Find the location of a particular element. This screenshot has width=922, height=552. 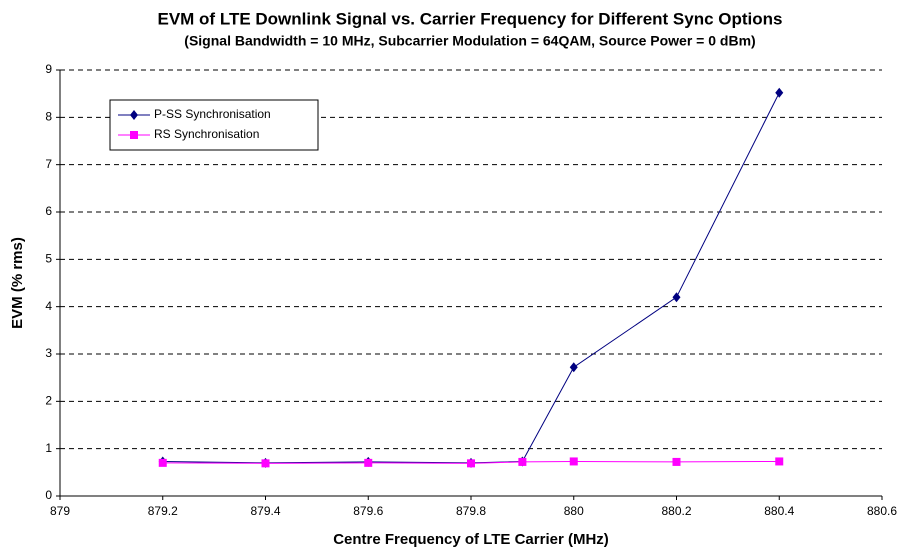

legend-box is located at coordinates (214, 125).